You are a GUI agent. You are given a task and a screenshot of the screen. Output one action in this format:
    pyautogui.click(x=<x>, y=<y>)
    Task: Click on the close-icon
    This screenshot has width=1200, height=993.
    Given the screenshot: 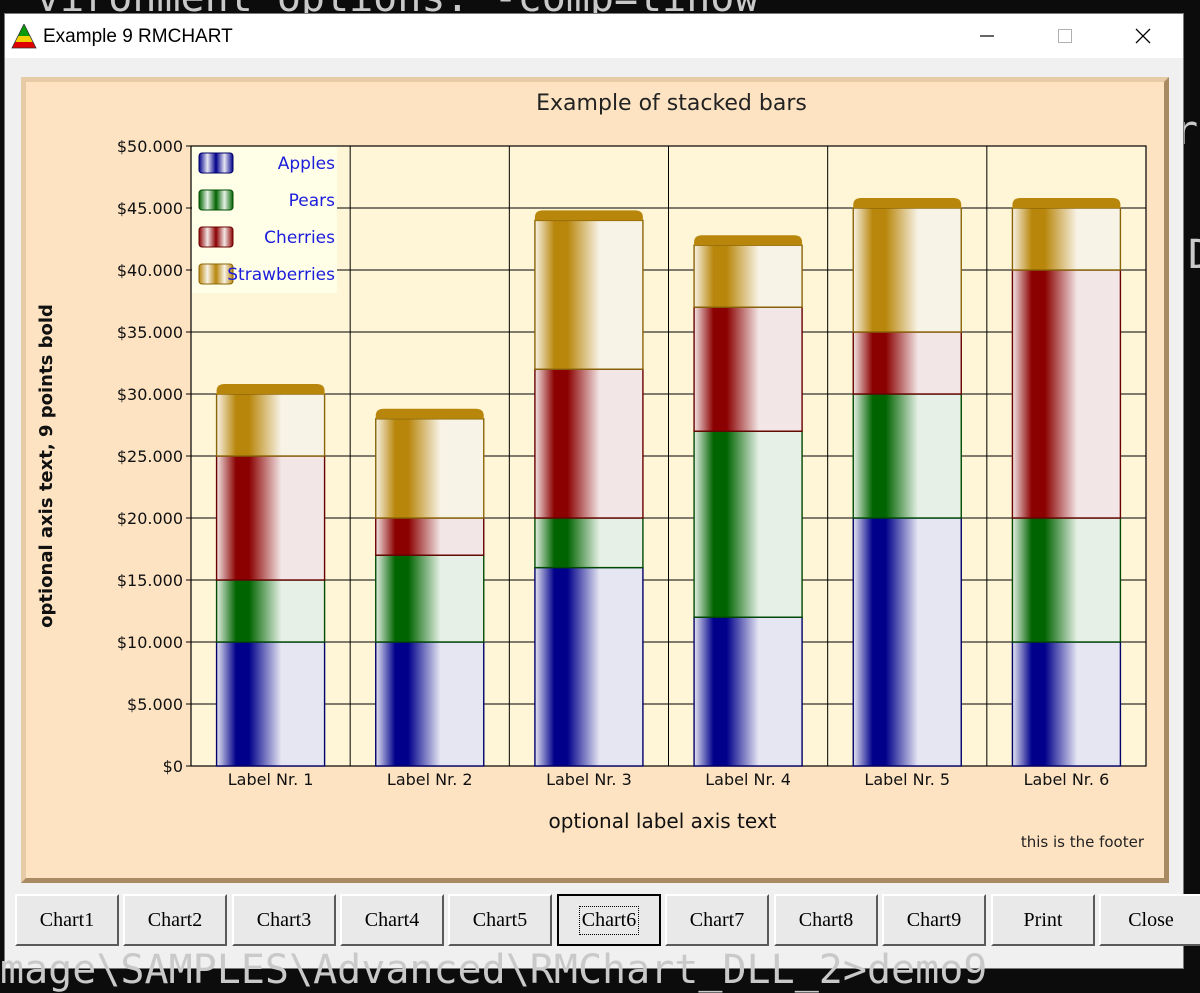 What is the action you would take?
    pyautogui.click(x=1143, y=36)
    